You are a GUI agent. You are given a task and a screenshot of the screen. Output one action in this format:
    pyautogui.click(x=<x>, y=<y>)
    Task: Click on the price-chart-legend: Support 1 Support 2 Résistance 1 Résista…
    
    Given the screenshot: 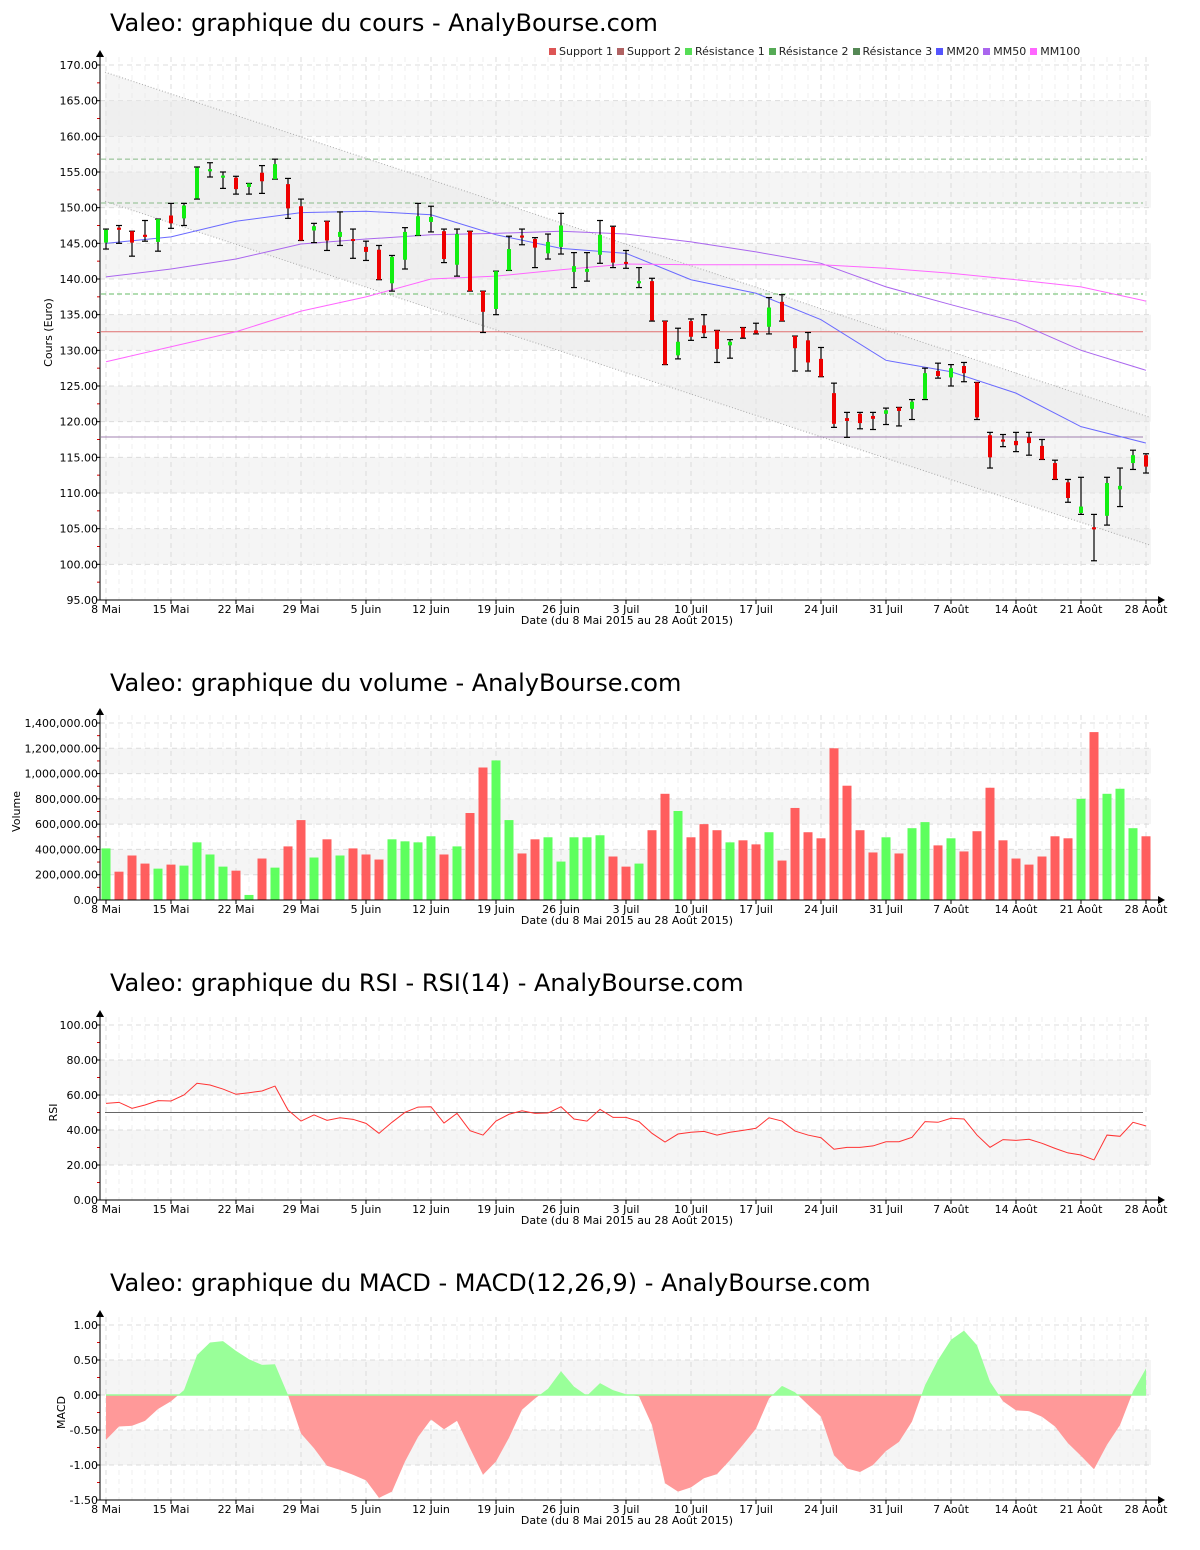 What is the action you would take?
    pyautogui.click(x=814, y=51)
    